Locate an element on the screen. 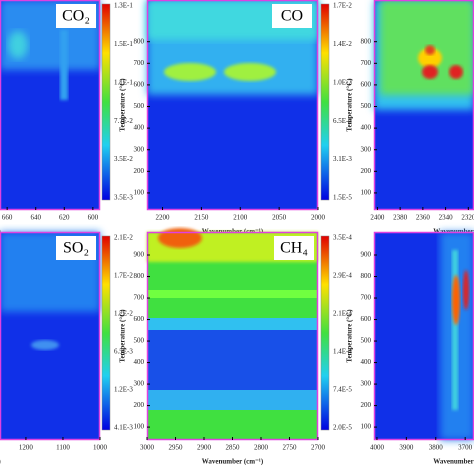 The image size is (474, 474). x-tick-label: 2100 is located at coordinates (240, 218).